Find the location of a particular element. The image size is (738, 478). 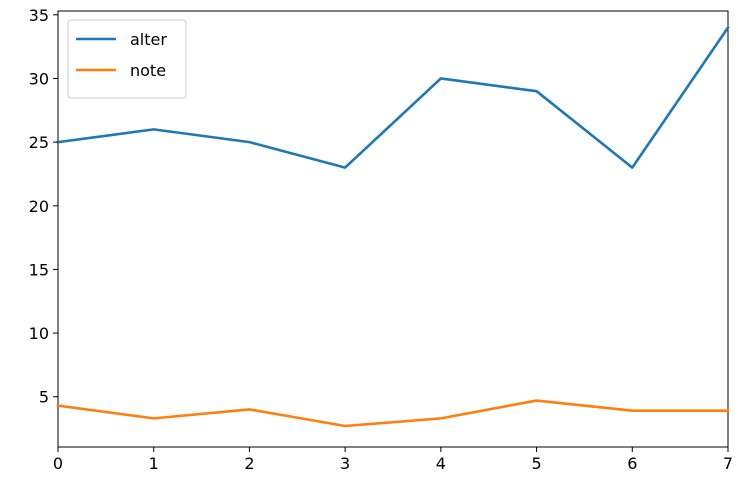

x-tick-label: 2 is located at coordinates (249, 463).